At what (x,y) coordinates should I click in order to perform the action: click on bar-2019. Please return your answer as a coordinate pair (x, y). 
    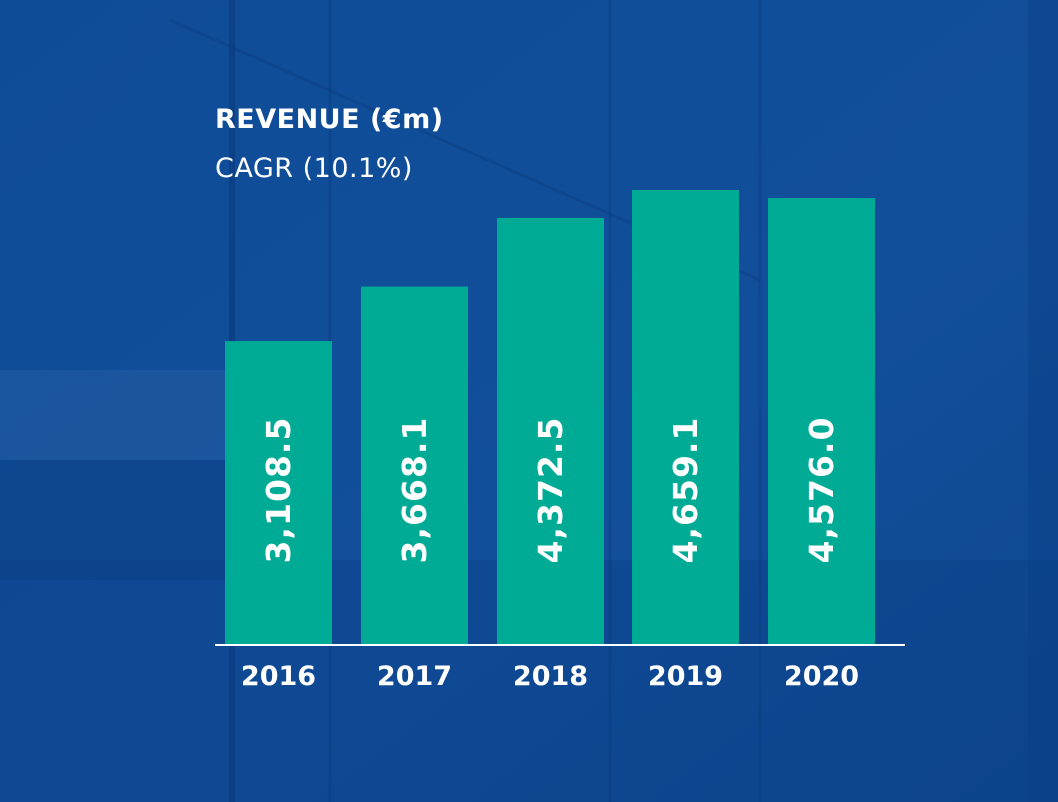
    Looking at the image, I should click on (685, 417).